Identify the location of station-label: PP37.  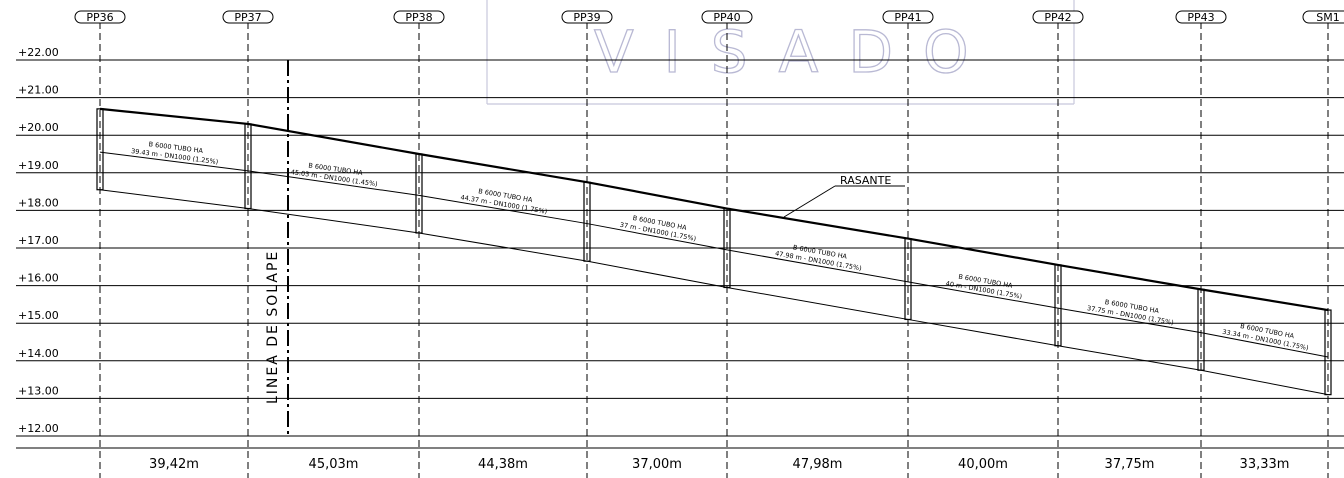
(247, 17).